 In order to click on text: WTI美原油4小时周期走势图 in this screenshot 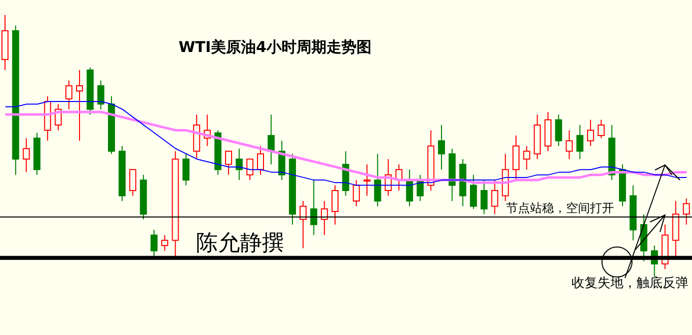, I will do `click(275, 47)`.